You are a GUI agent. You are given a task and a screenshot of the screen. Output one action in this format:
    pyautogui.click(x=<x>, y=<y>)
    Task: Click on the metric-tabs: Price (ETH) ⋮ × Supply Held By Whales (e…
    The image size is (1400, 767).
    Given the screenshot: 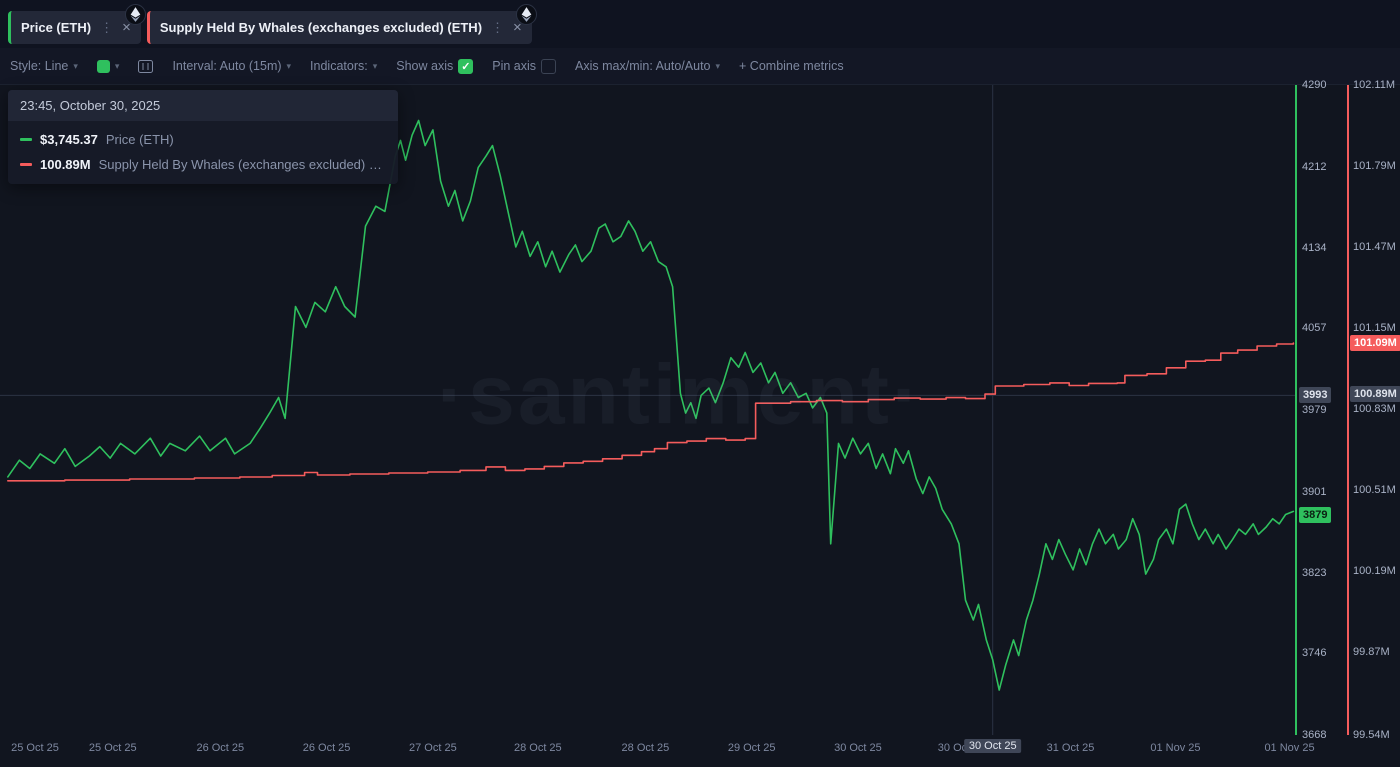 What is the action you would take?
    pyautogui.click(x=700, y=22)
    